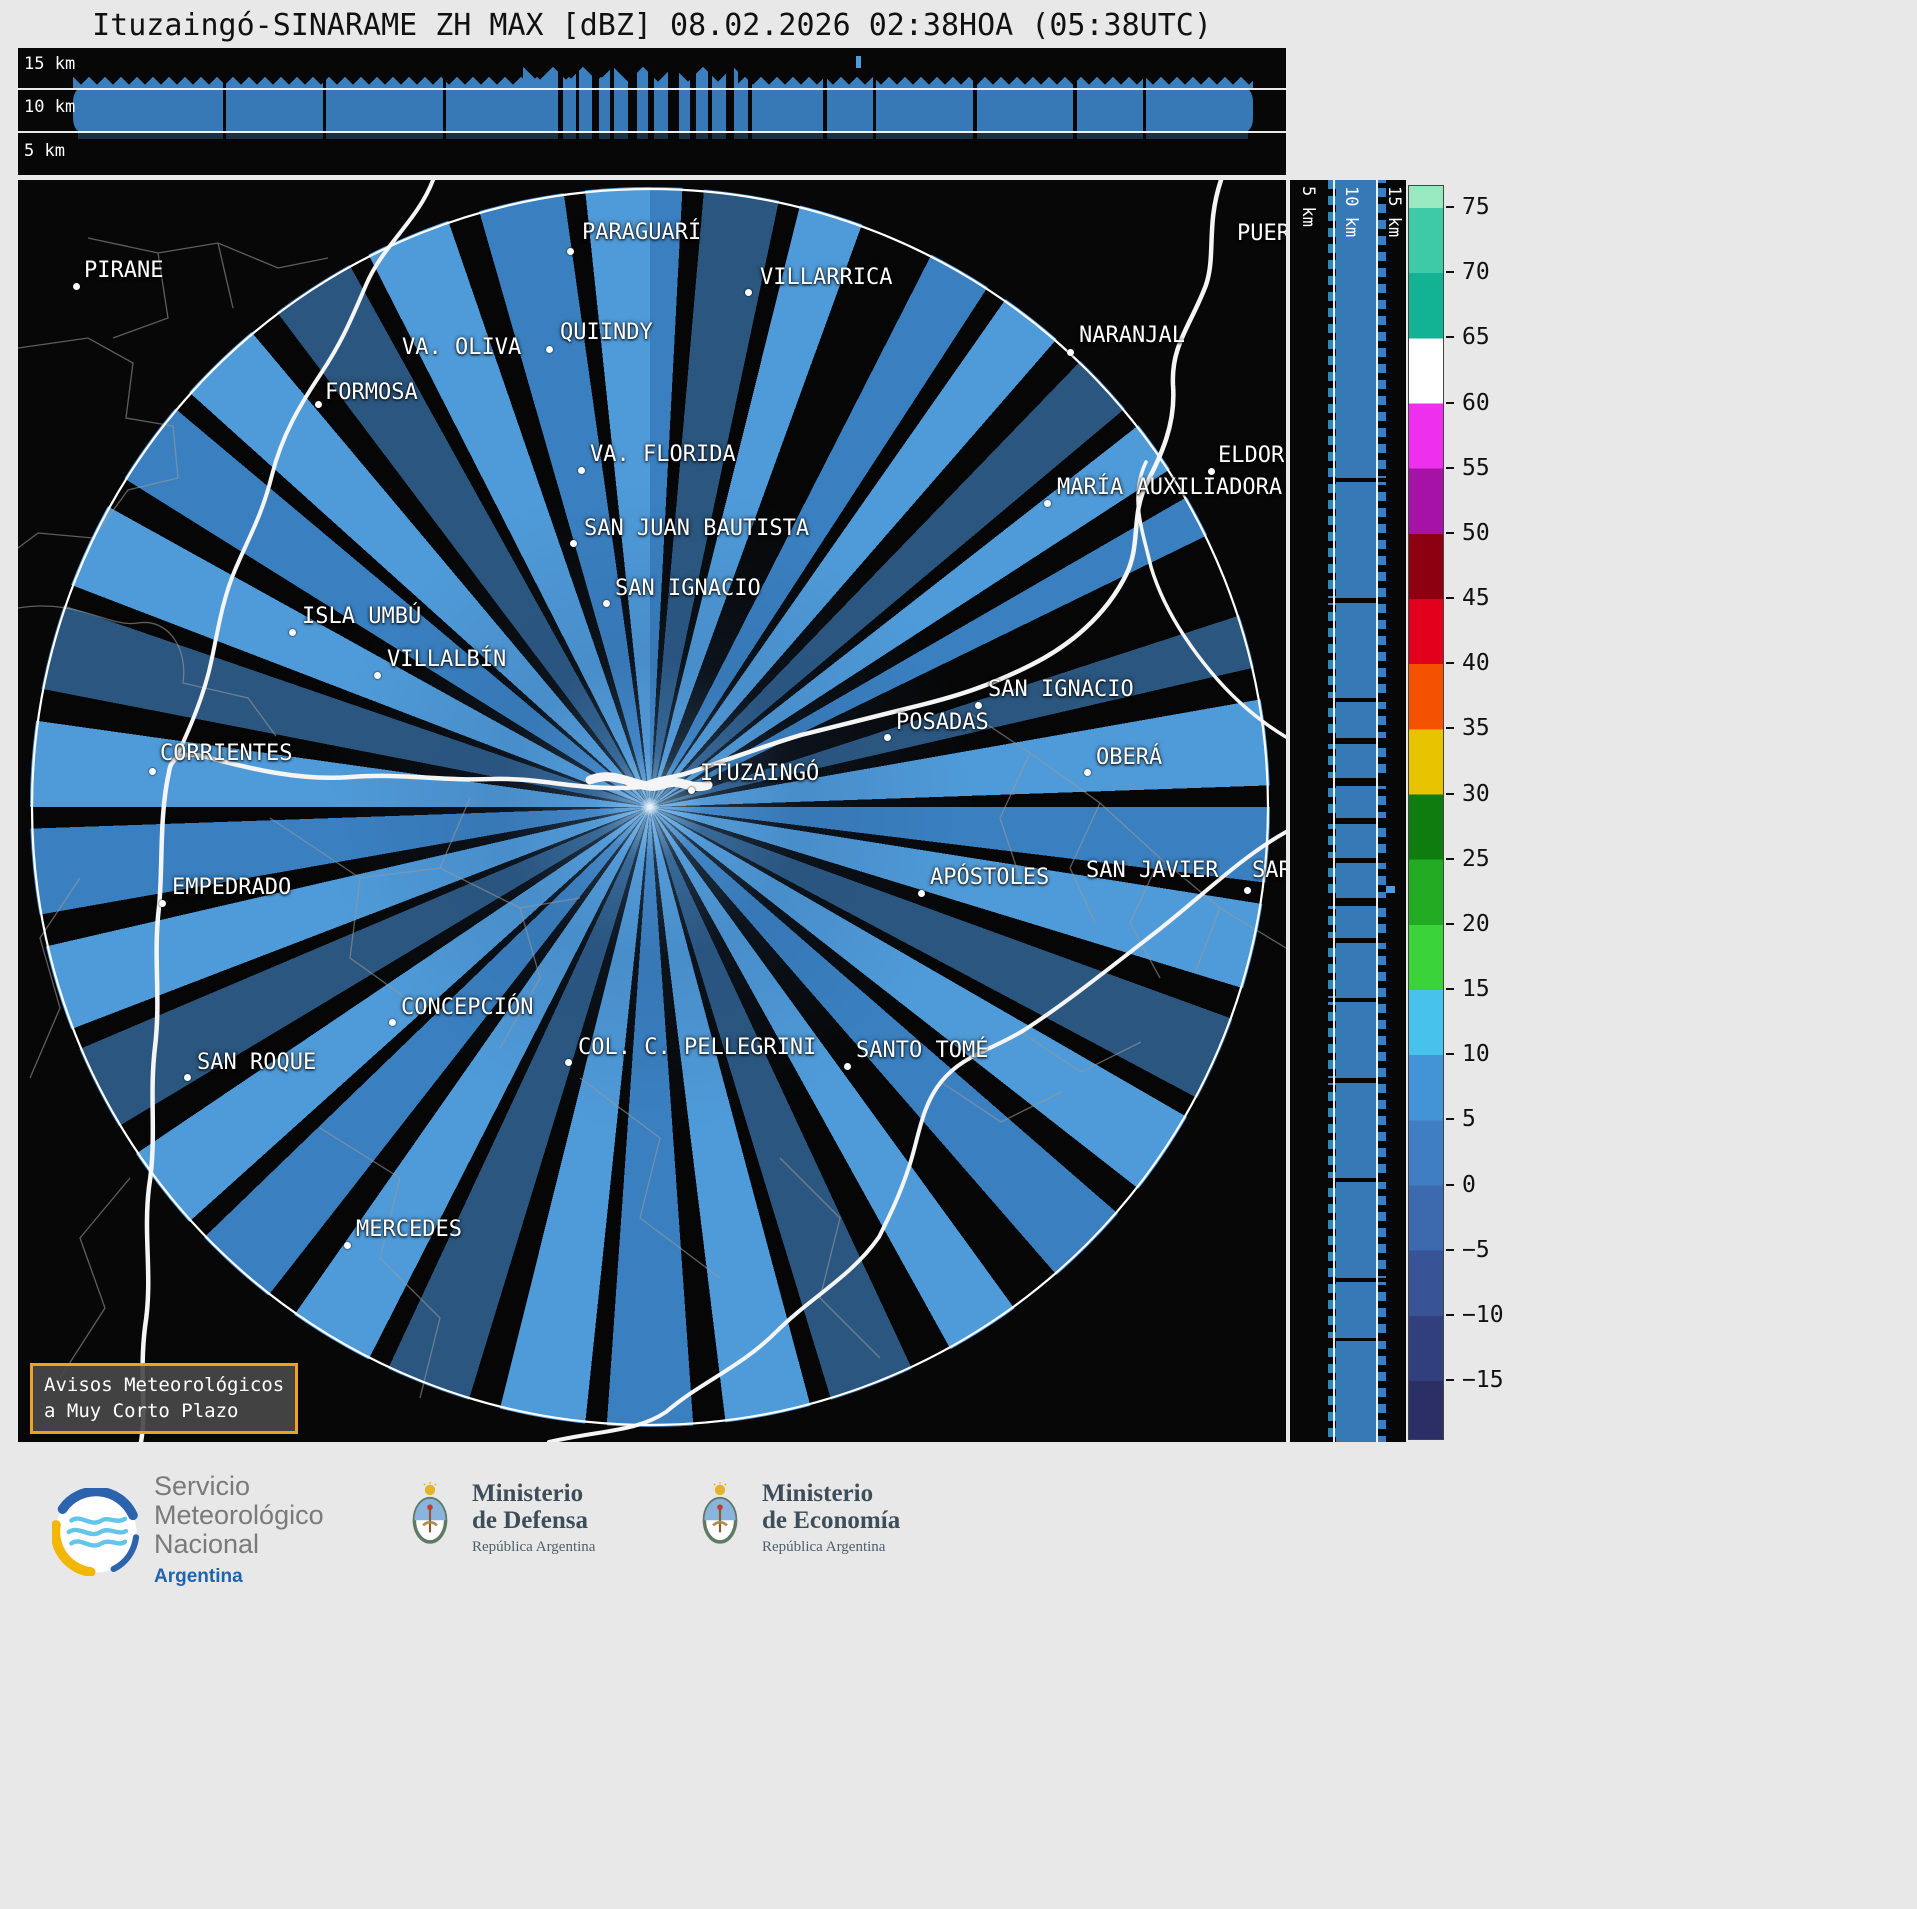  I want to click on colorbar-tick-label: 0, so click(1469, 1184).